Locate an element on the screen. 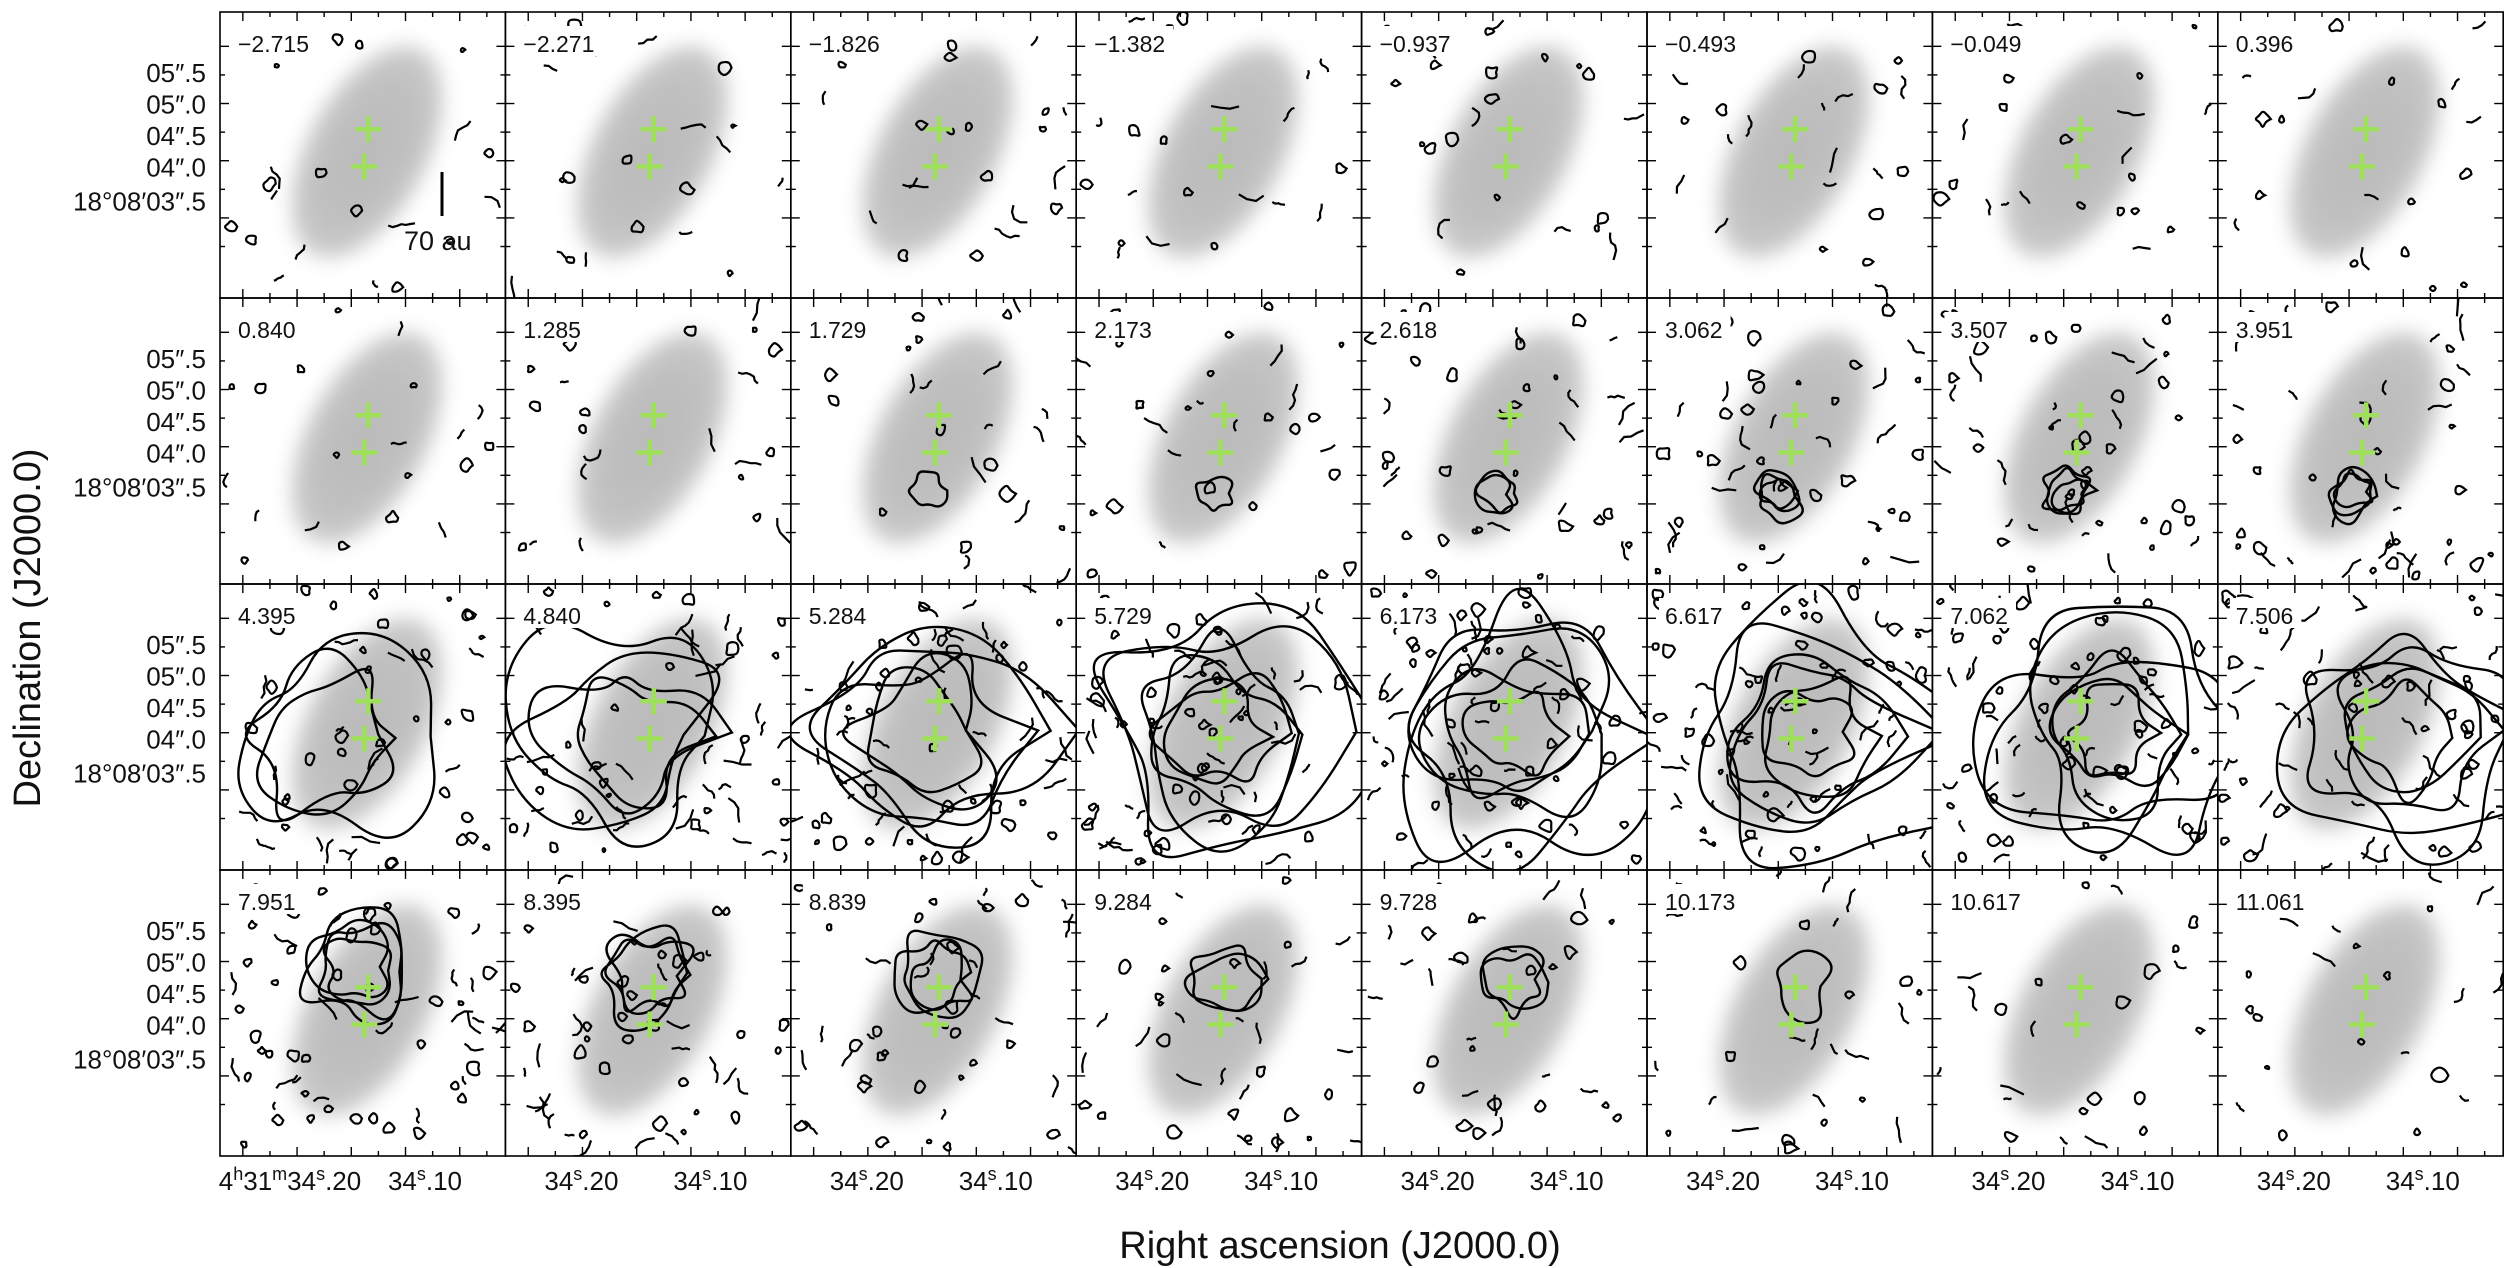 The width and height of the screenshot is (2504, 1268). channel-panel: 3.951 is located at coordinates (2360, 441).